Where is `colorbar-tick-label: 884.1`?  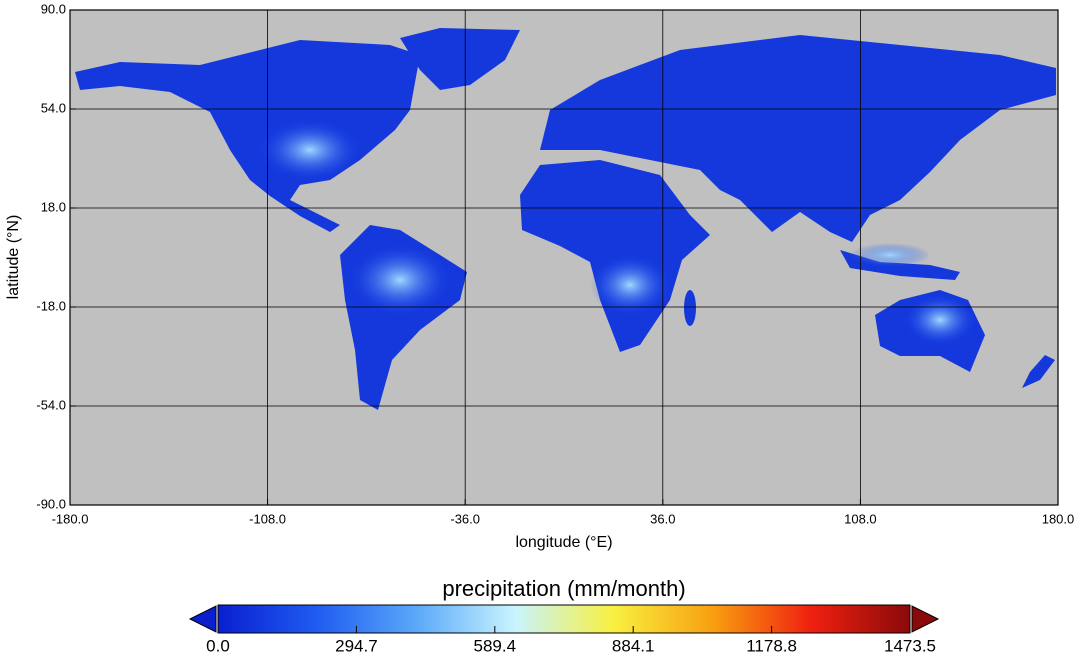 colorbar-tick-label: 884.1 is located at coordinates (633, 645).